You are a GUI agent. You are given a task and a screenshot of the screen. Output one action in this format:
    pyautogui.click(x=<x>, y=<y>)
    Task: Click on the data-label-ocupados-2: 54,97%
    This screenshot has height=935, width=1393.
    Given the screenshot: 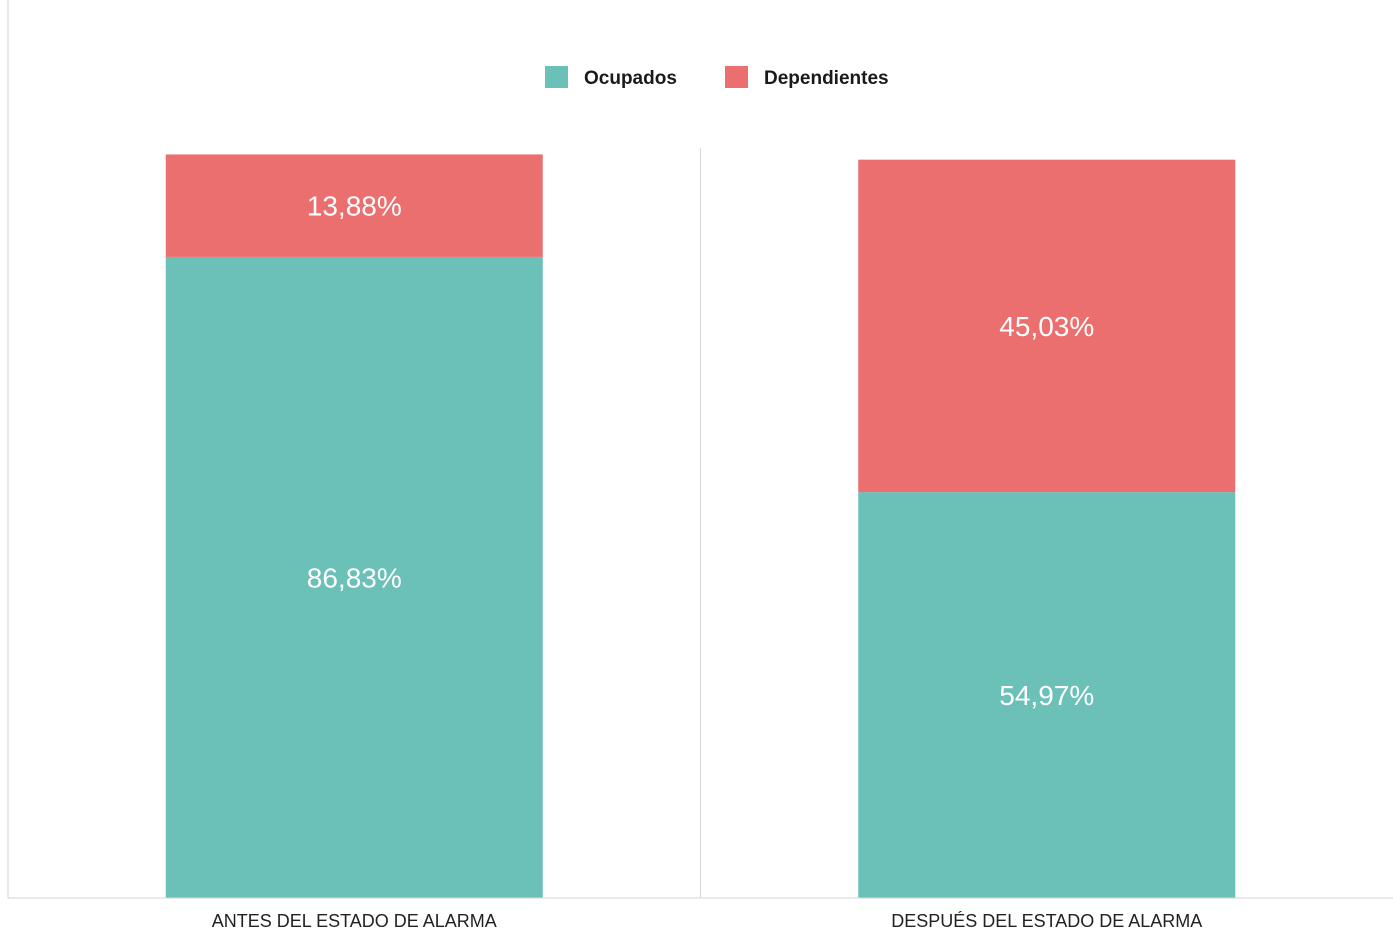 What is the action you would take?
    pyautogui.click(x=1046, y=695)
    